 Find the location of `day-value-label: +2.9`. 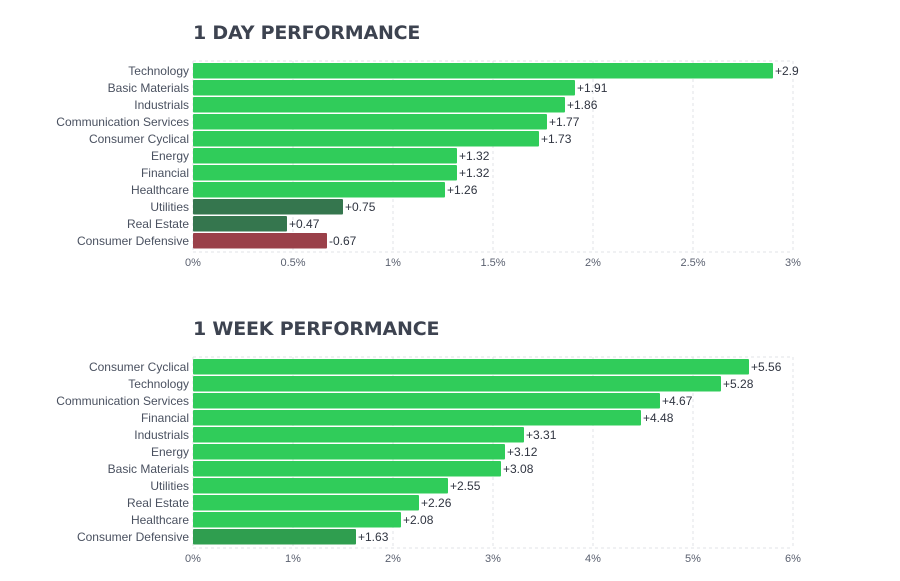

day-value-label: +2.9 is located at coordinates (787, 71).